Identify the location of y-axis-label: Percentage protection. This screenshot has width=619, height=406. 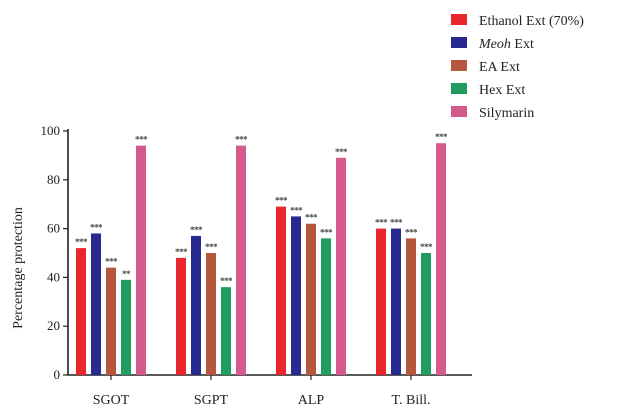
(18, 268).